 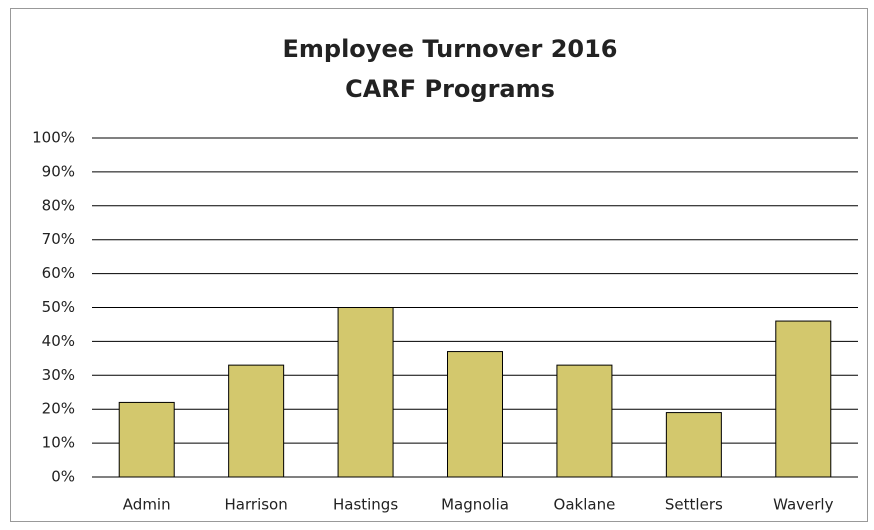 I want to click on y-tick-label: 0%, so click(x=63, y=477).